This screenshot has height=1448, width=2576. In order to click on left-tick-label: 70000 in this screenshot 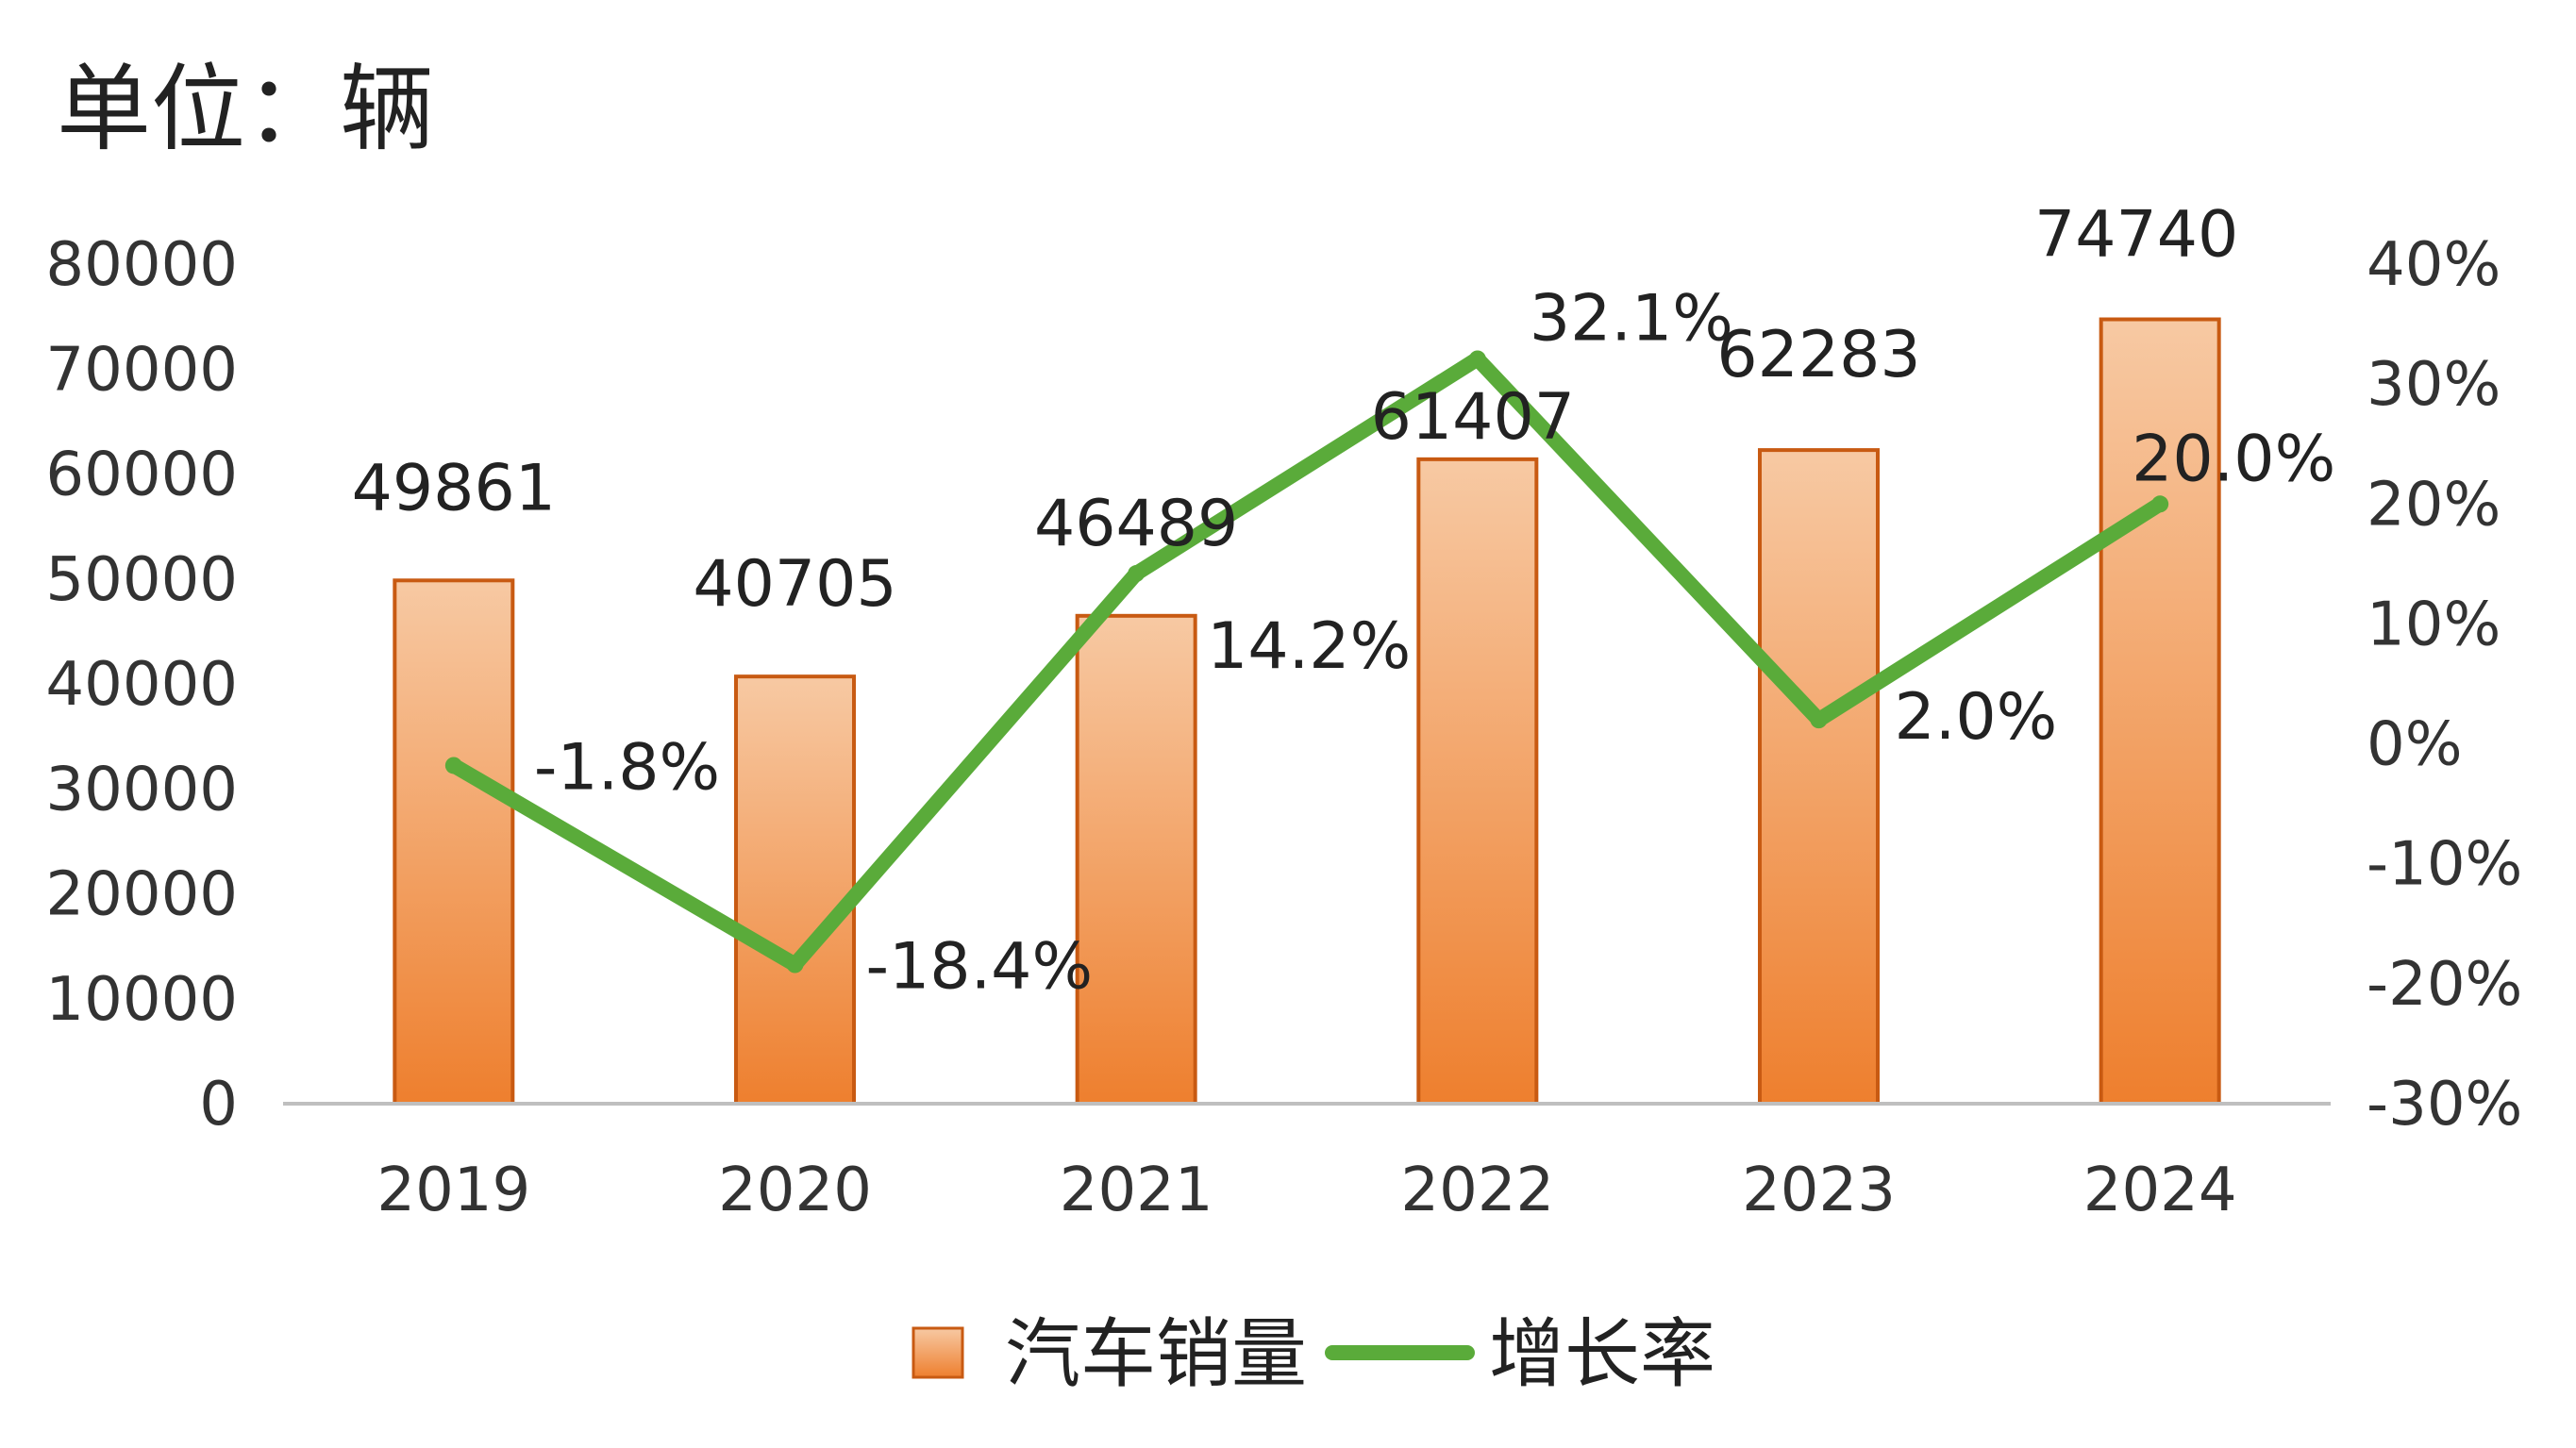, I will do `click(141, 370)`.